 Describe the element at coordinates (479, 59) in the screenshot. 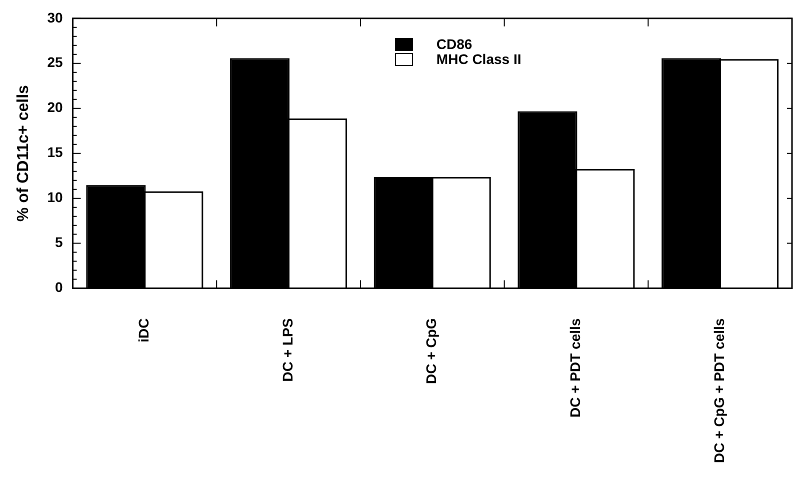

I see `legend-label: MHC Class II` at that location.